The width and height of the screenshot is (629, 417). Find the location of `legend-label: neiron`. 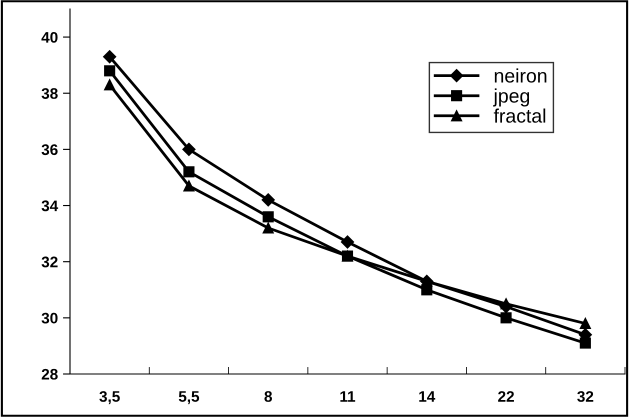

legend-label: neiron is located at coordinates (520, 75).